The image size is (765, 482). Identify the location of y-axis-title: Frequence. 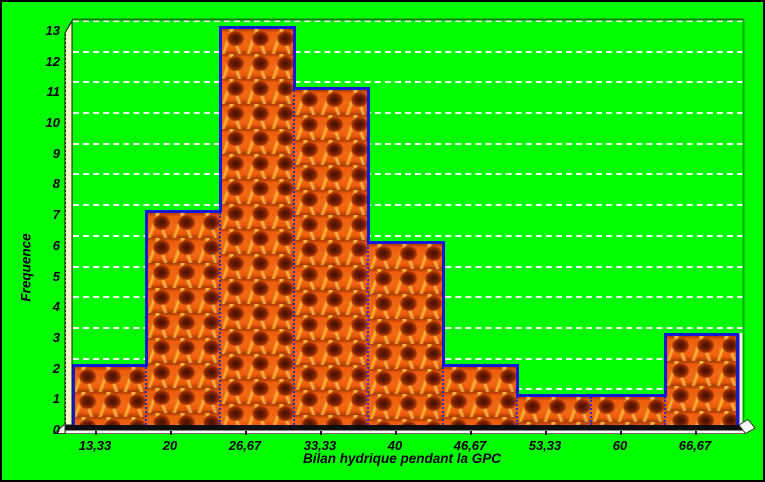
(26, 267).